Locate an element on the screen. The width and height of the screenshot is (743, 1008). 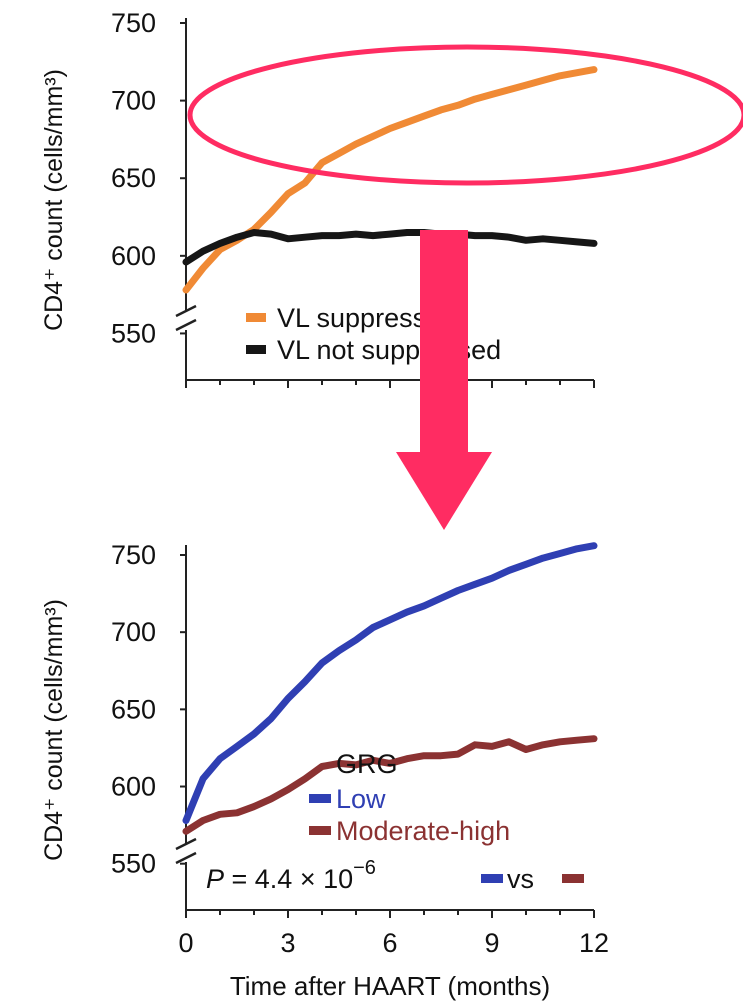
bottom-legend-swatch-moderate-high is located at coordinates (320, 830).